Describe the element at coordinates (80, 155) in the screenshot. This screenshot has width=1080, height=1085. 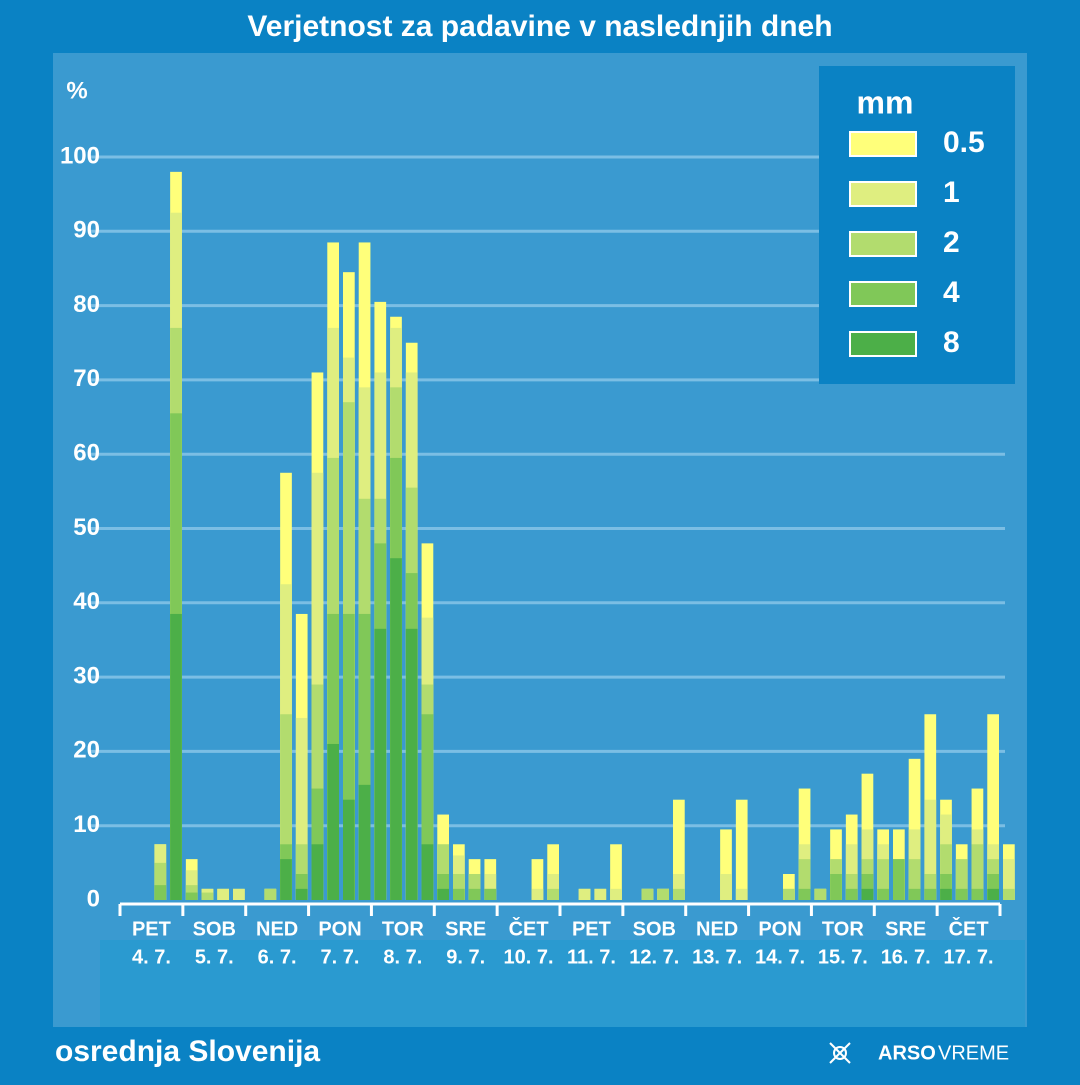
I see `y-tick-label: 100` at that location.